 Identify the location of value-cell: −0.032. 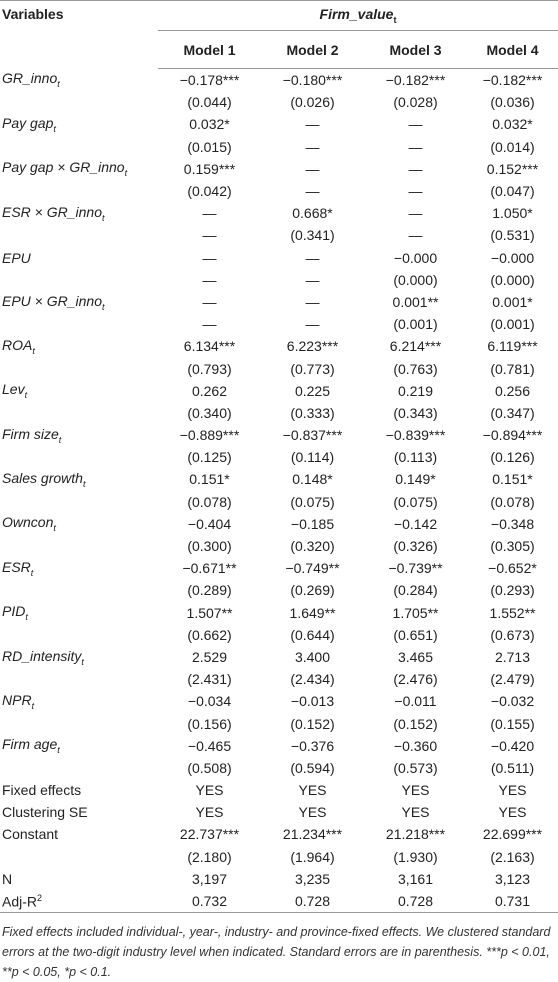
(512, 701).